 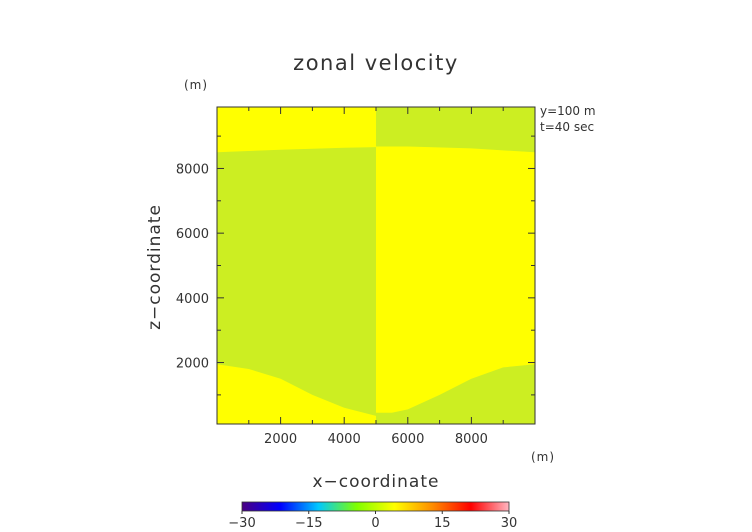 I want to click on colorbar-tick-label: 30, so click(x=509, y=523).